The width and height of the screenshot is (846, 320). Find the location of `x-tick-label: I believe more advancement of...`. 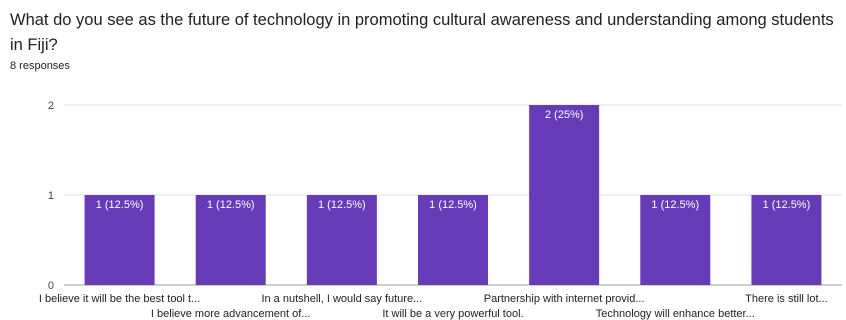

x-tick-label: I believe more advancement of... is located at coordinates (231, 314).